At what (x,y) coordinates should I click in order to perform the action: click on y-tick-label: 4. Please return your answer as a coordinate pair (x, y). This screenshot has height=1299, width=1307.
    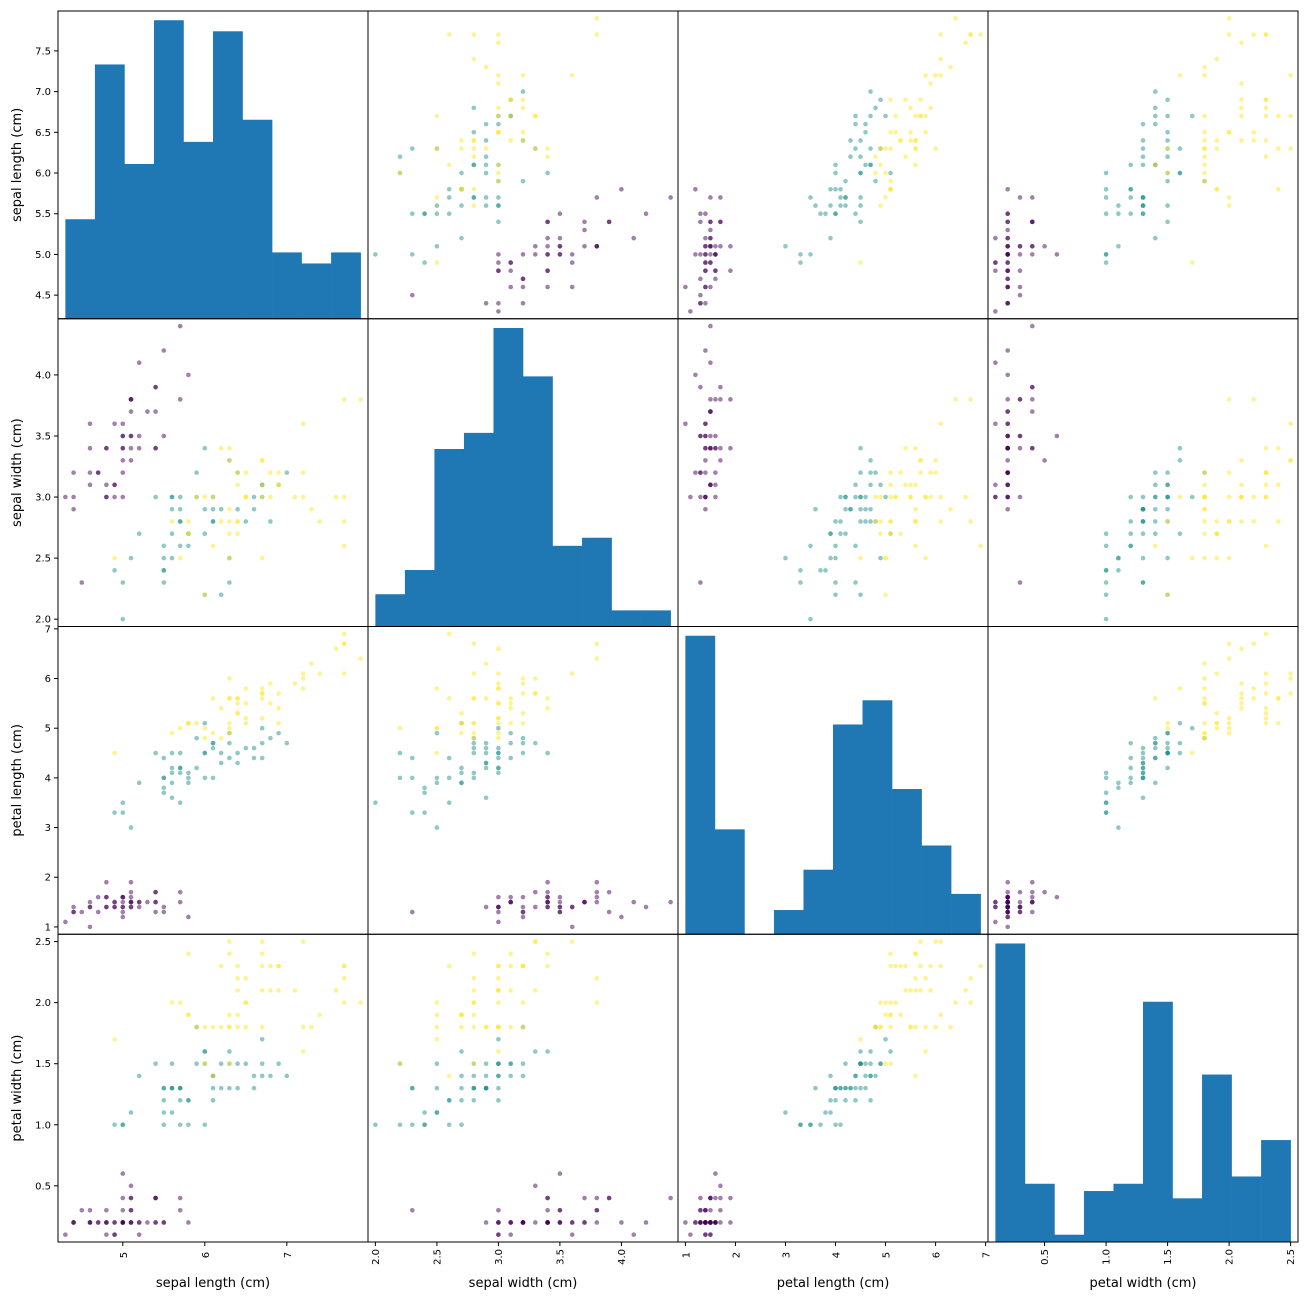
    Looking at the image, I should click on (48, 778).